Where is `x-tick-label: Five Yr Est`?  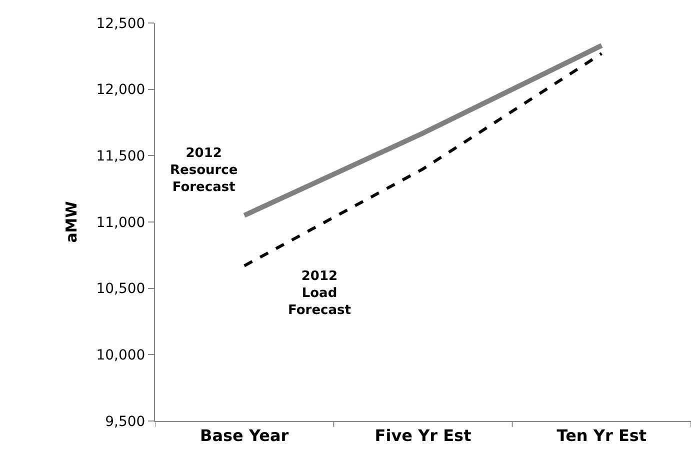
x-tick-label: Five Yr Est is located at coordinates (423, 436).